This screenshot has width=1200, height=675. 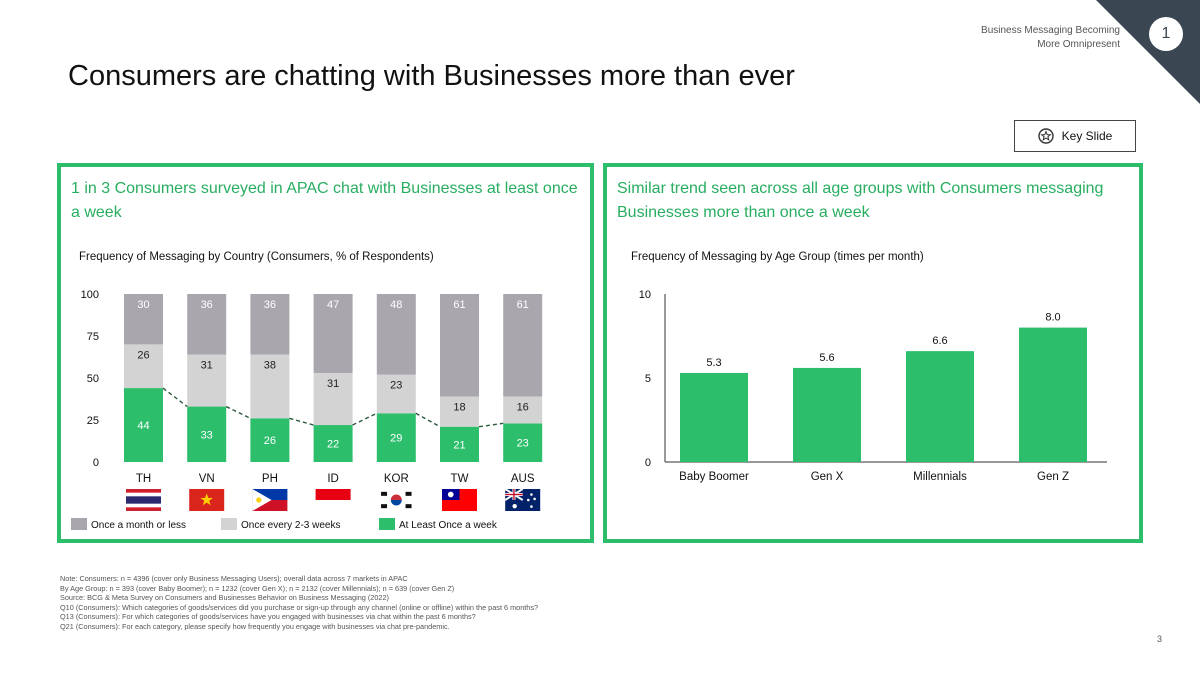 I want to click on indonesia-flag, so click(x=333, y=500).